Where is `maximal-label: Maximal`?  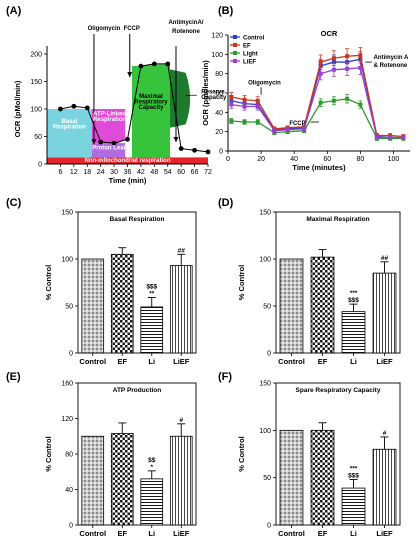
maximal-label: Maximal is located at coordinates (151, 97).